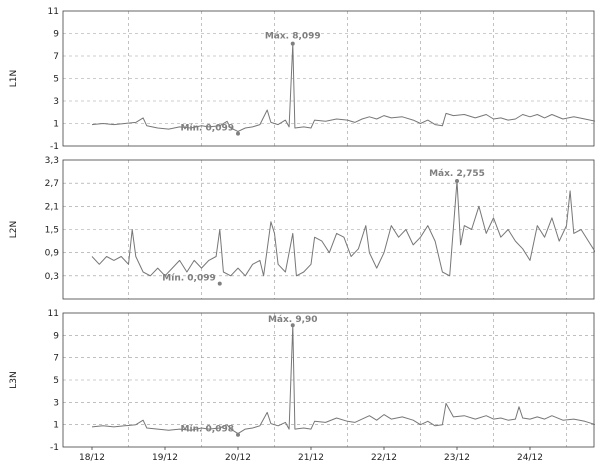  I want to click on max-annotation: Máx. 2,755, so click(457, 174).